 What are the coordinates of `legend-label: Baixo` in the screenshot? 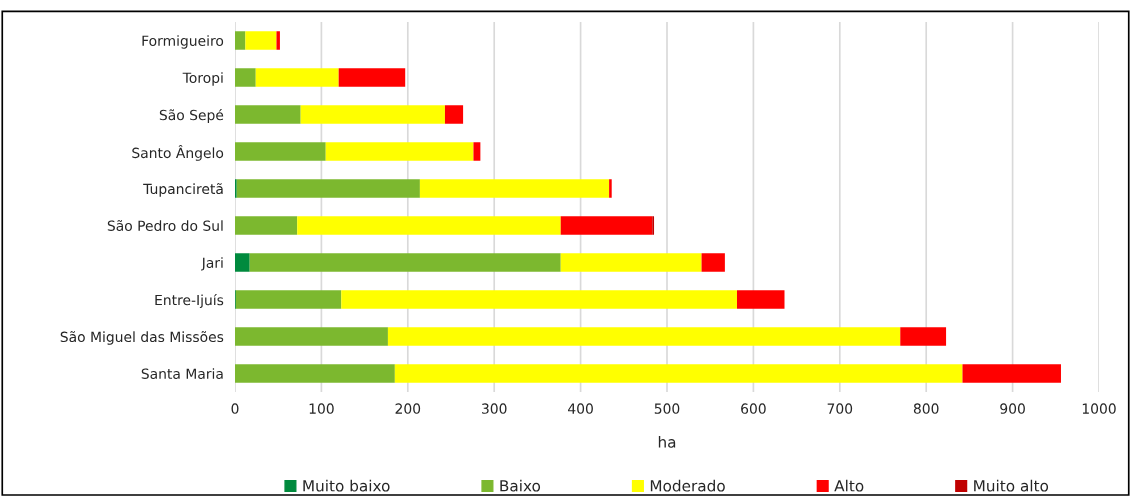 It's located at (520, 485).